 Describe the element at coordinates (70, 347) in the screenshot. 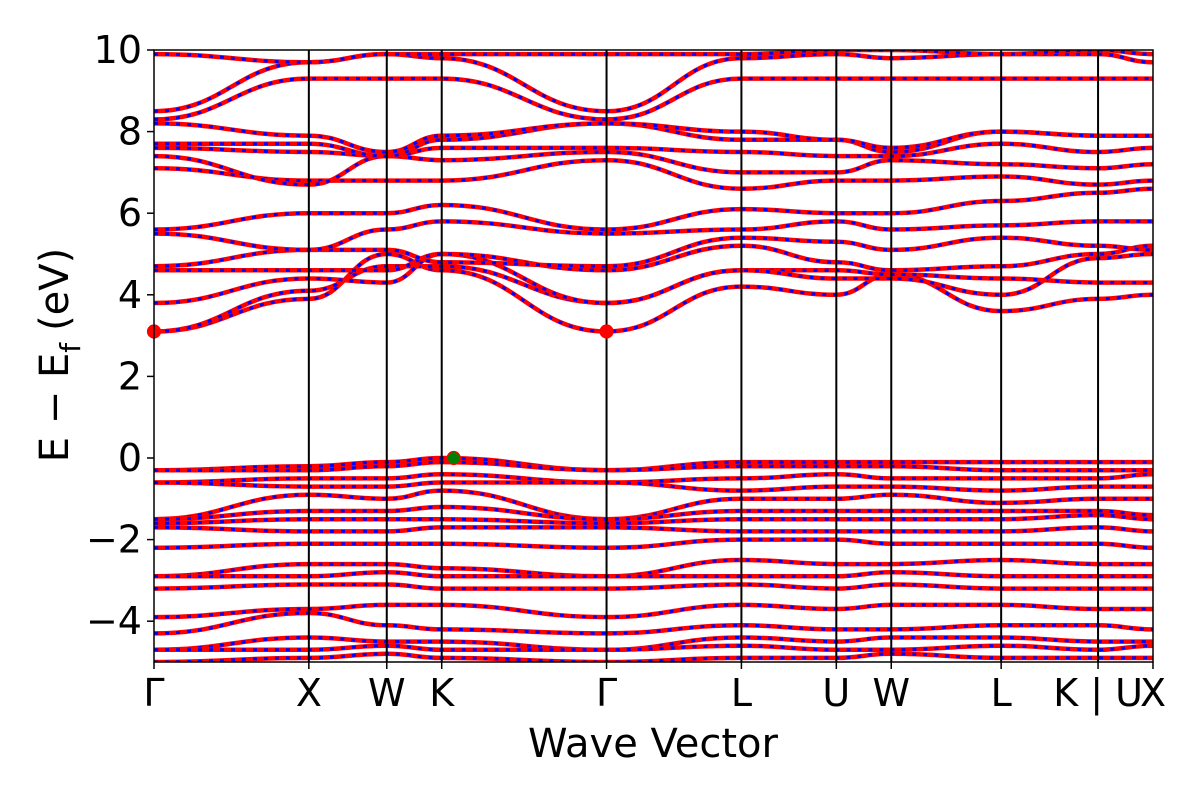

I see `y-axis-label-subscript: f` at that location.